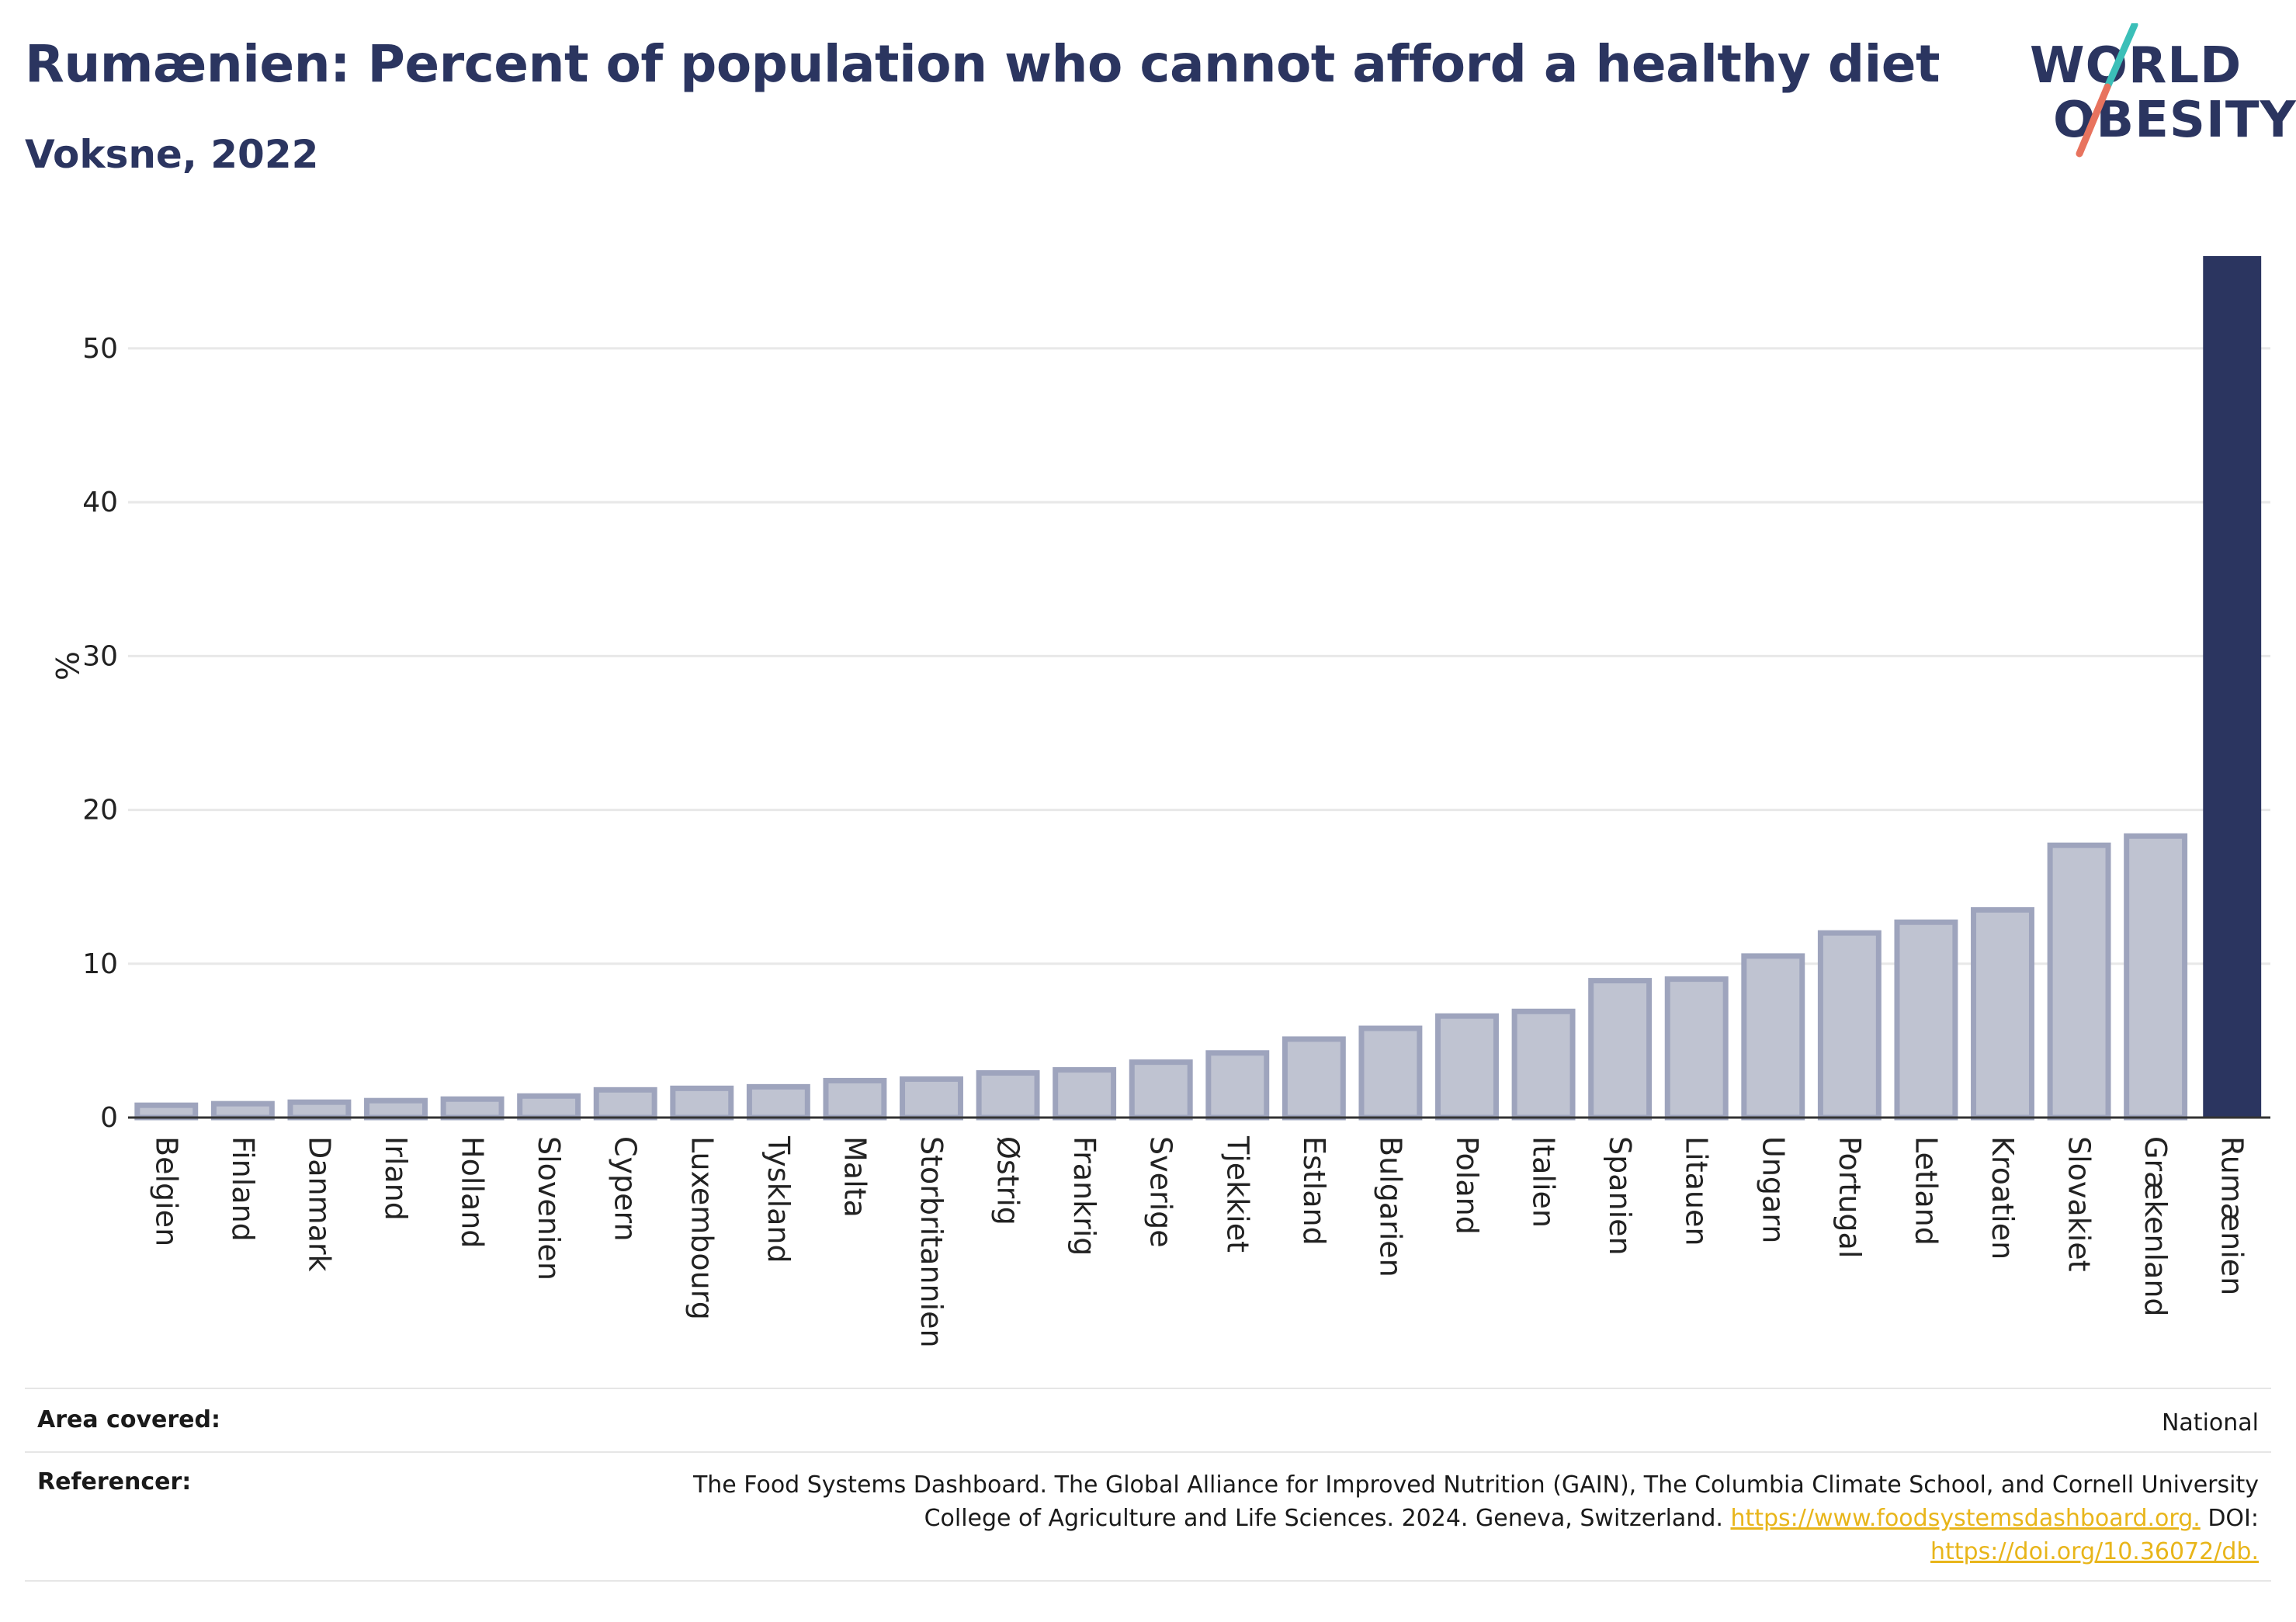 The width and height of the screenshot is (2296, 1622). I want to click on doi-link: https://doi.org/10.36072/db., so click(2094, 1551).